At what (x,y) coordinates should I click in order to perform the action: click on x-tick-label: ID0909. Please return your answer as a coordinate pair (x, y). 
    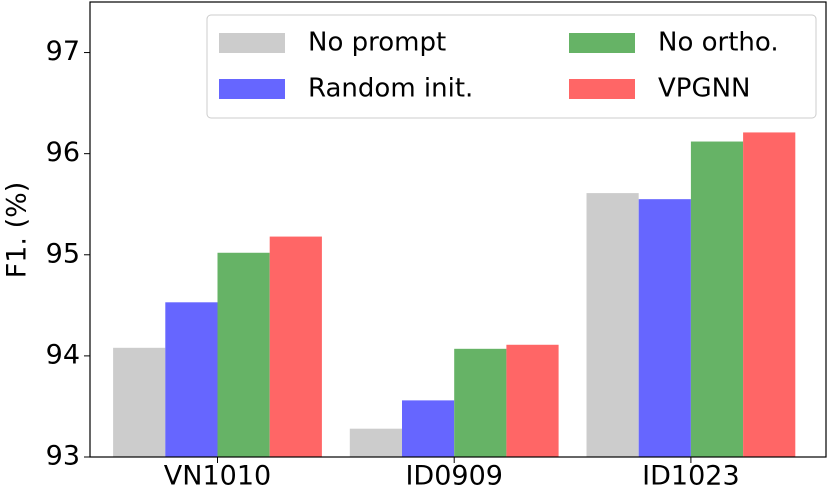
    Looking at the image, I should click on (453, 476).